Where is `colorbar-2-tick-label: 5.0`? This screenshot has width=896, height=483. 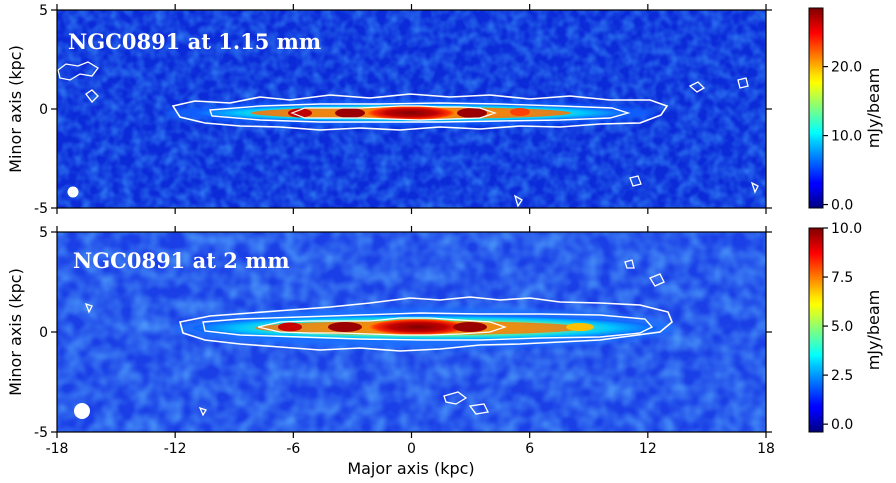 colorbar-2-tick-label: 5.0 is located at coordinates (842, 327).